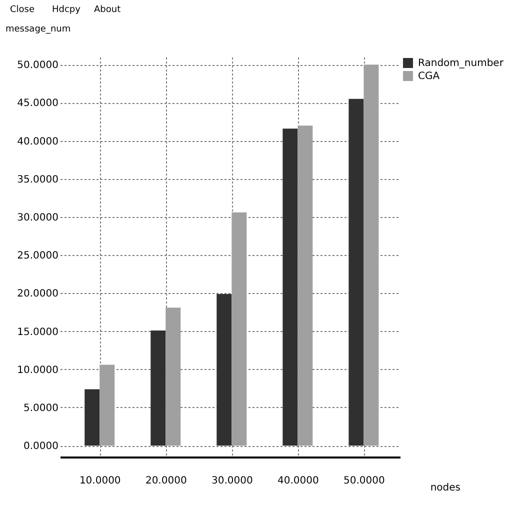  I want to click on y-tick-label: 15.0000, so click(37, 332).